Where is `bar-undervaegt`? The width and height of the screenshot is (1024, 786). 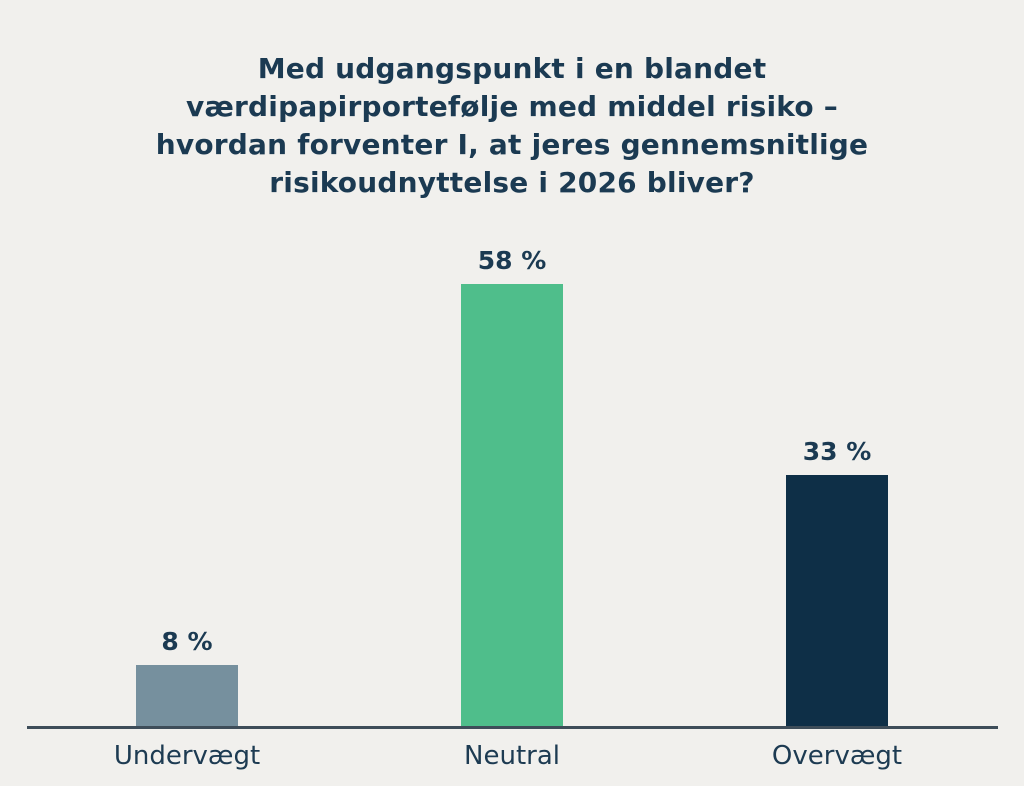 bar-undervaegt is located at coordinates (187, 695).